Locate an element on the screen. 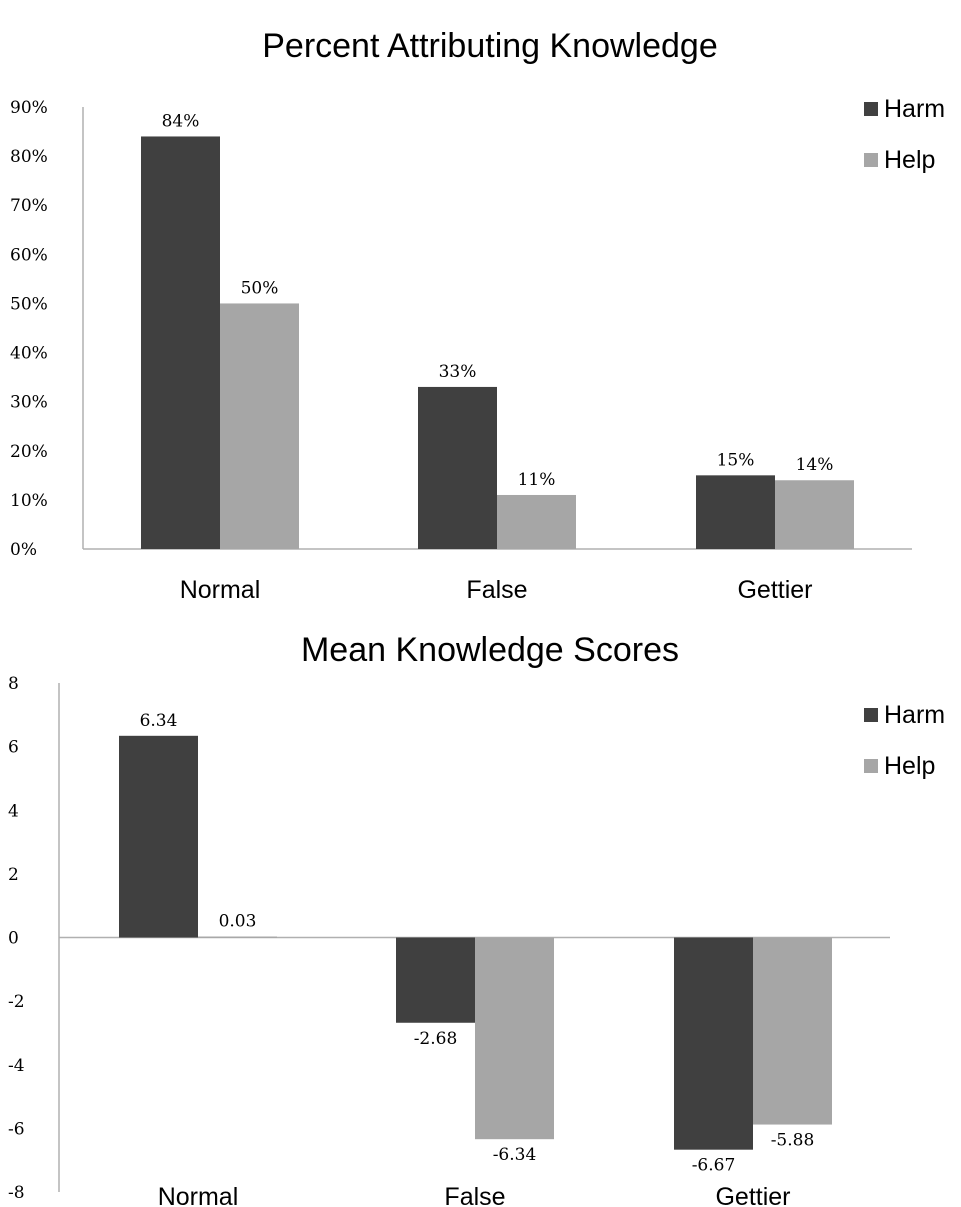 The width and height of the screenshot is (961, 1207). y-tick-label: 10% is located at coordinates (29, 501).